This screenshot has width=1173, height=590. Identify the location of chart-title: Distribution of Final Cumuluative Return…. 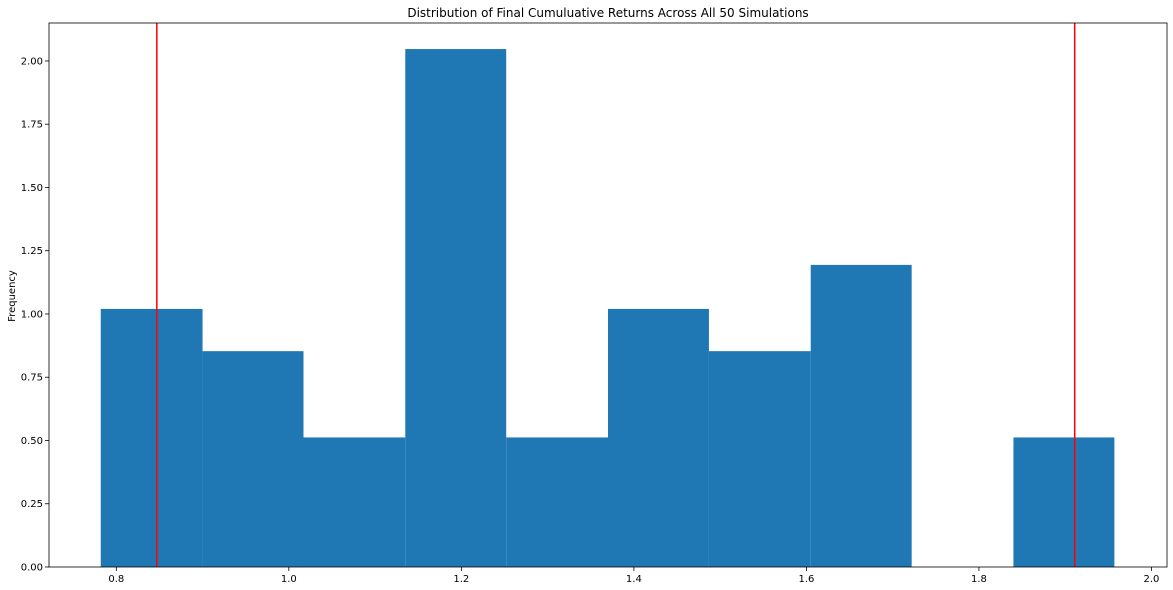
(607, 13).